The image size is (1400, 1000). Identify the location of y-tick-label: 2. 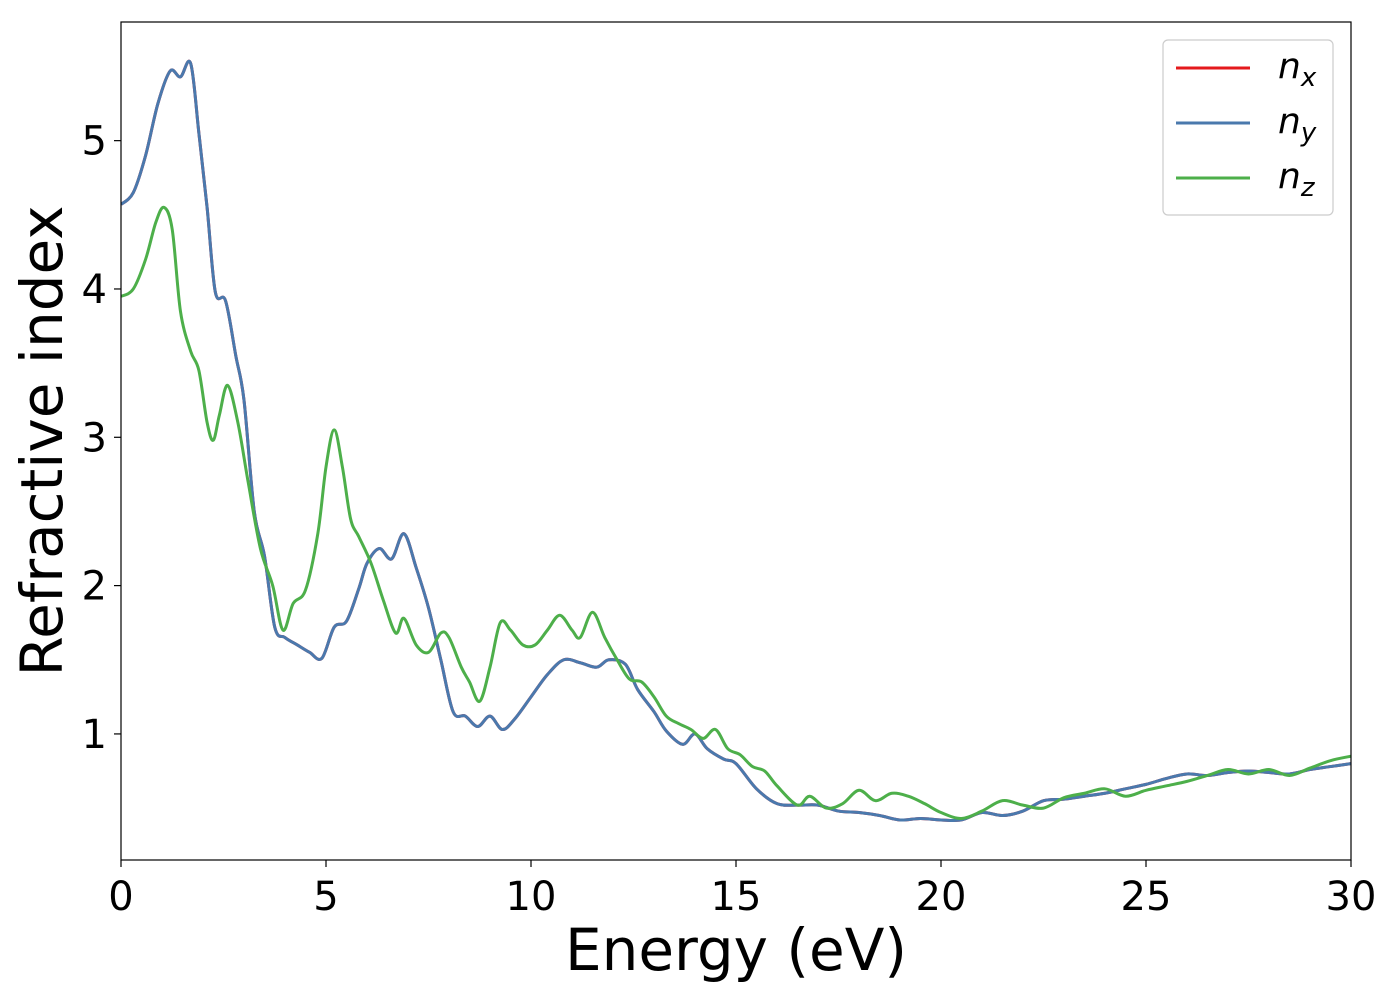
(94, 587).